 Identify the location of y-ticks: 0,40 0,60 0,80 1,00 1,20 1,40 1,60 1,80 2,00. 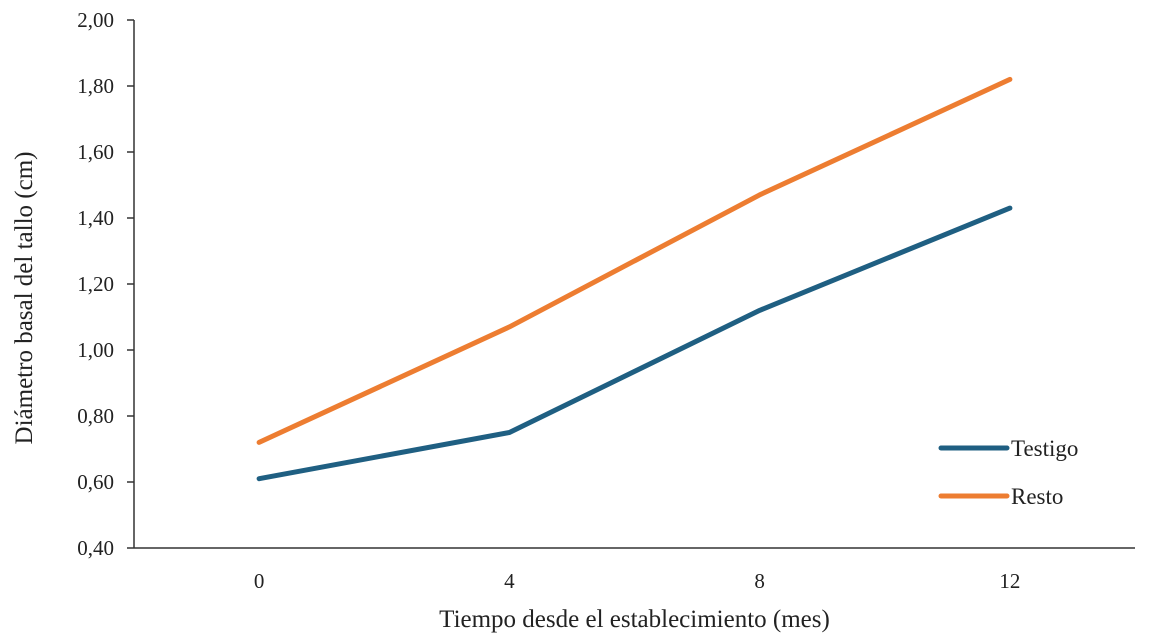
(105, 284).